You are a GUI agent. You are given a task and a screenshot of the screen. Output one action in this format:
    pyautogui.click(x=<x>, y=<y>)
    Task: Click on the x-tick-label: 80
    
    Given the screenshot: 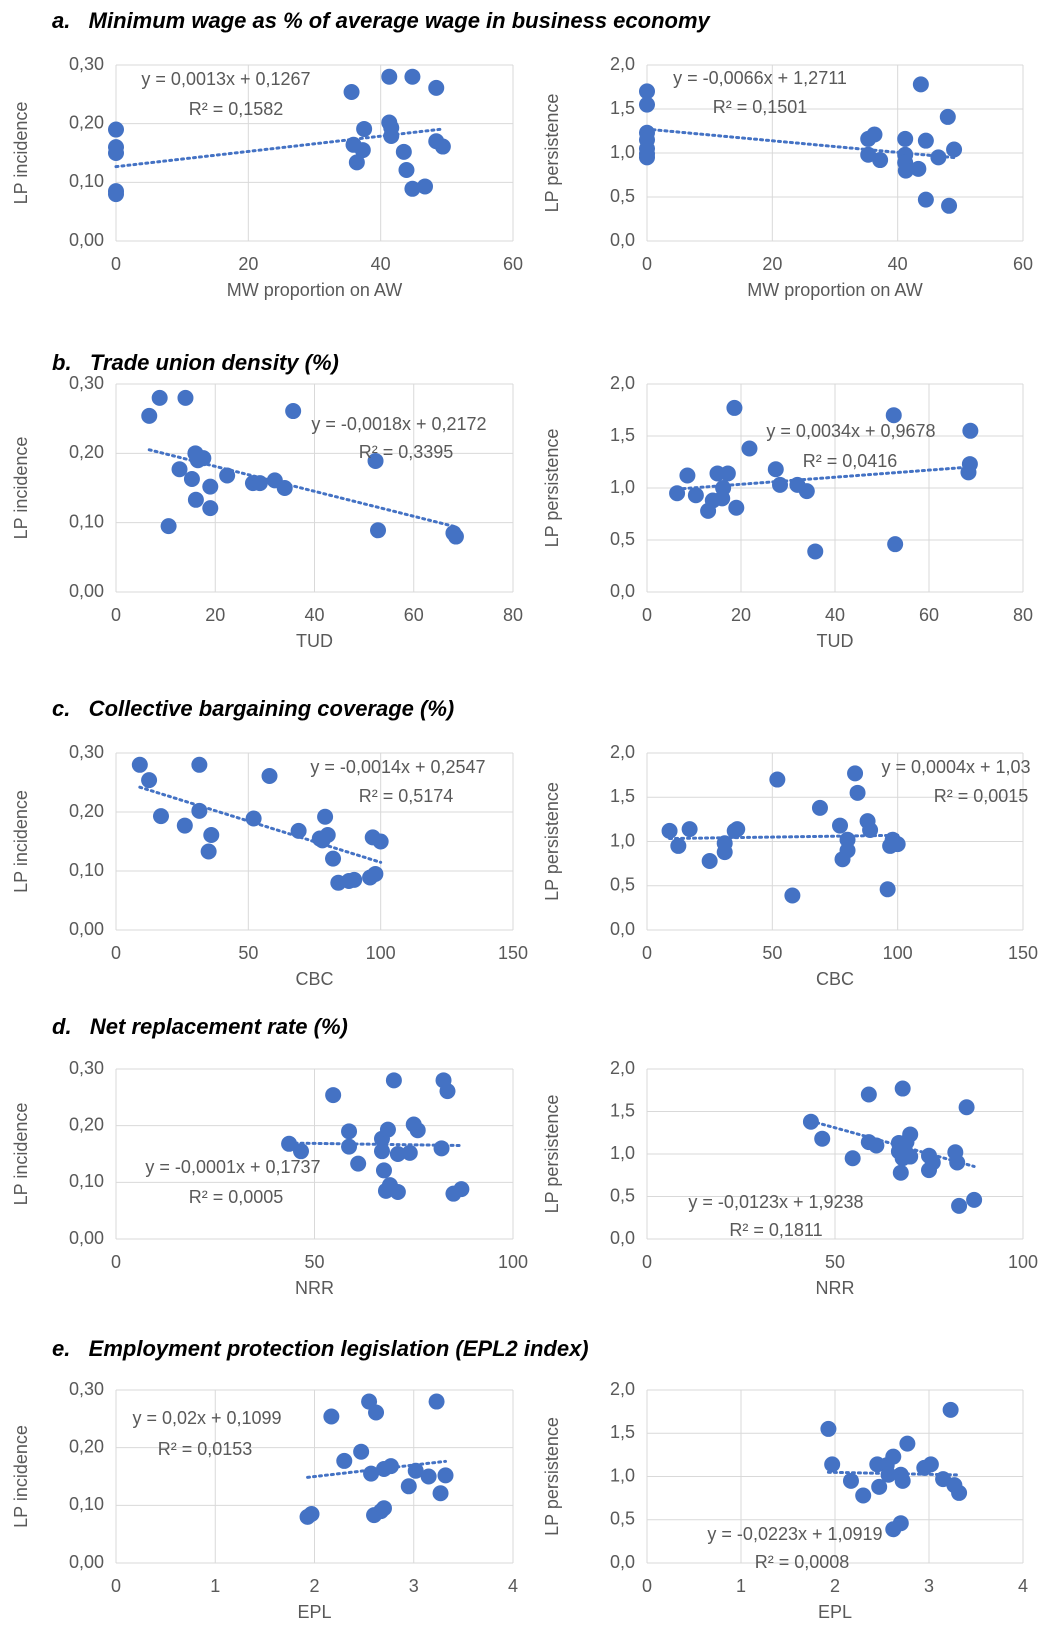 What is the action you would take?
    pyautogui.click(x=513, y=615)
    